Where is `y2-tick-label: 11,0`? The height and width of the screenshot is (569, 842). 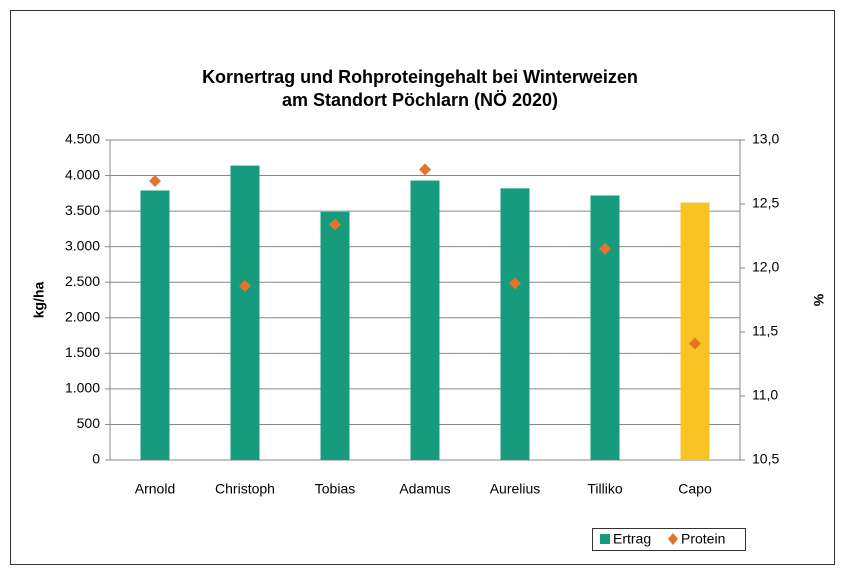 y2-tick-label: 11,0 is located at coordinates (765, 395).